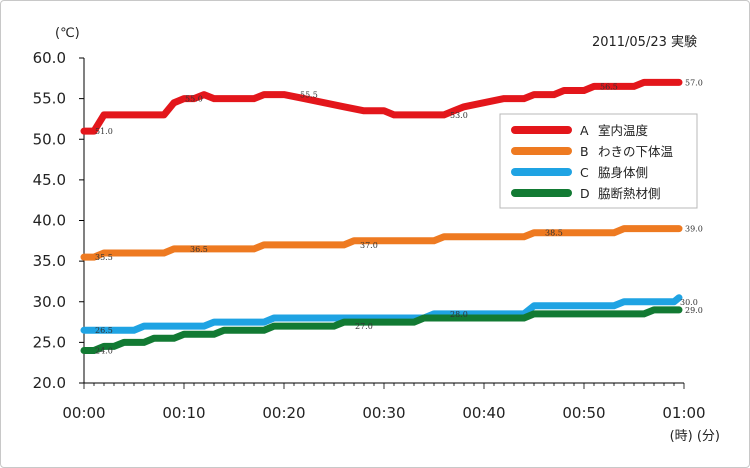  What do you see at coordinates (364, 326) in the screenshot?
I see `data-label-D: 27.0` at bounding box center [364, 326].